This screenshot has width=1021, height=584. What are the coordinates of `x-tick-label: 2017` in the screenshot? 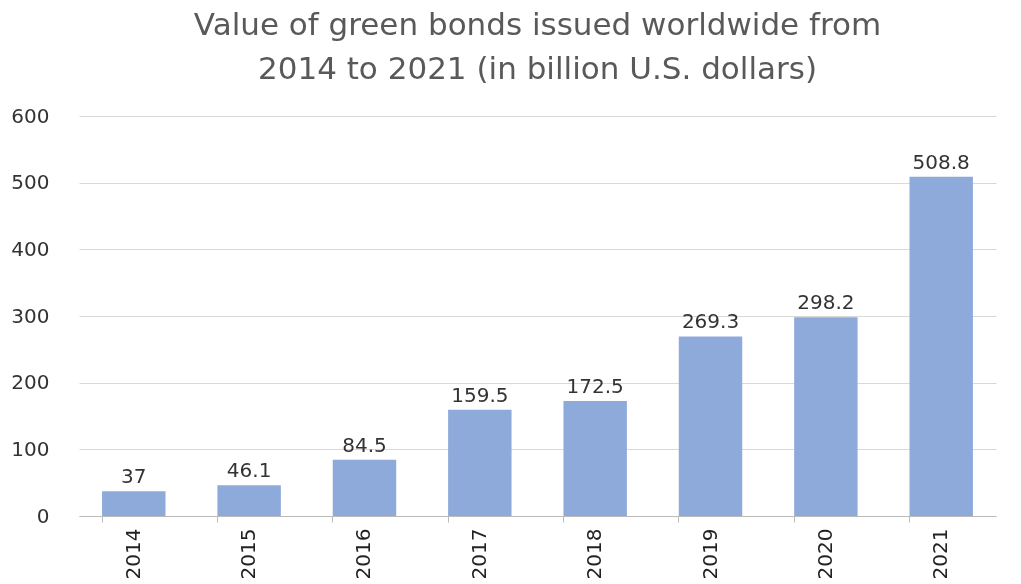 It's located at (478, 554).